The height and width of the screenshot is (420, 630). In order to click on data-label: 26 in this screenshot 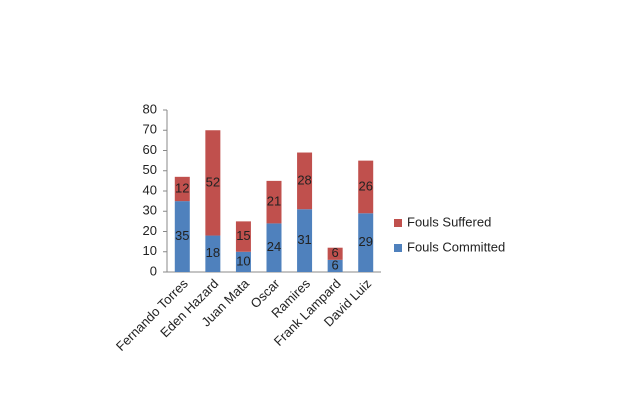, I will do `click(365, 185)`.